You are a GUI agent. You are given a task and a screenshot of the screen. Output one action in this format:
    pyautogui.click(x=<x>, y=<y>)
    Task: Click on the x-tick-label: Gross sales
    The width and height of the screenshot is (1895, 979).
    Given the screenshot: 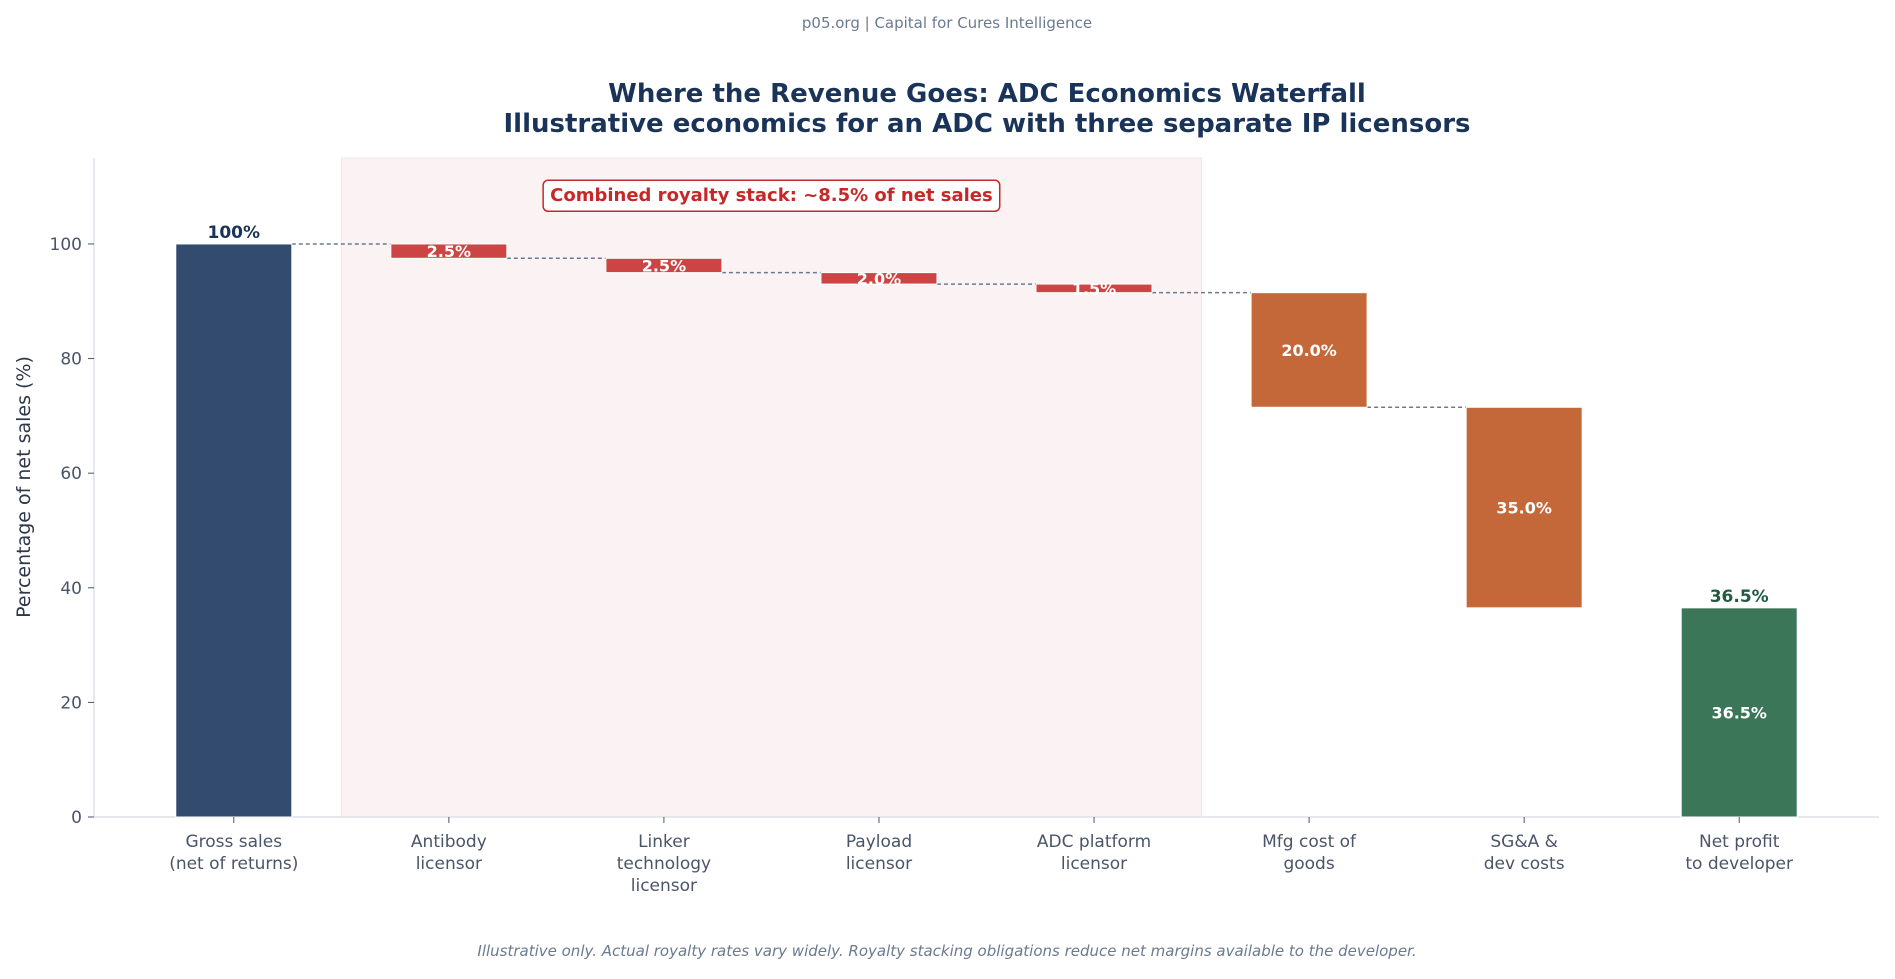 What is the action you would take?
    pyautogui.click(x=233, y=842)
    